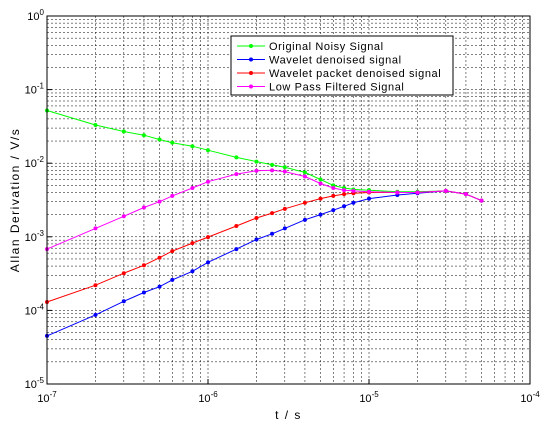  Describe the element at coordinates (35, 162) in the screenshot. I see `y-tick-label: 10⁻²` at that location.